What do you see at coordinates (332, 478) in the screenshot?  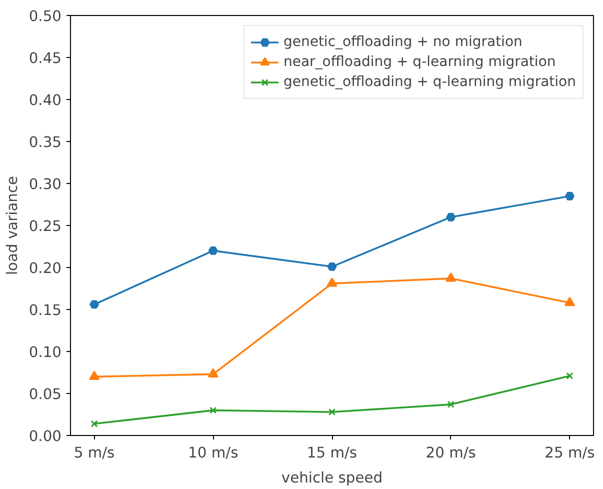 I see `x-axis-title: vehicle speed` at bounding box center [332, 478].